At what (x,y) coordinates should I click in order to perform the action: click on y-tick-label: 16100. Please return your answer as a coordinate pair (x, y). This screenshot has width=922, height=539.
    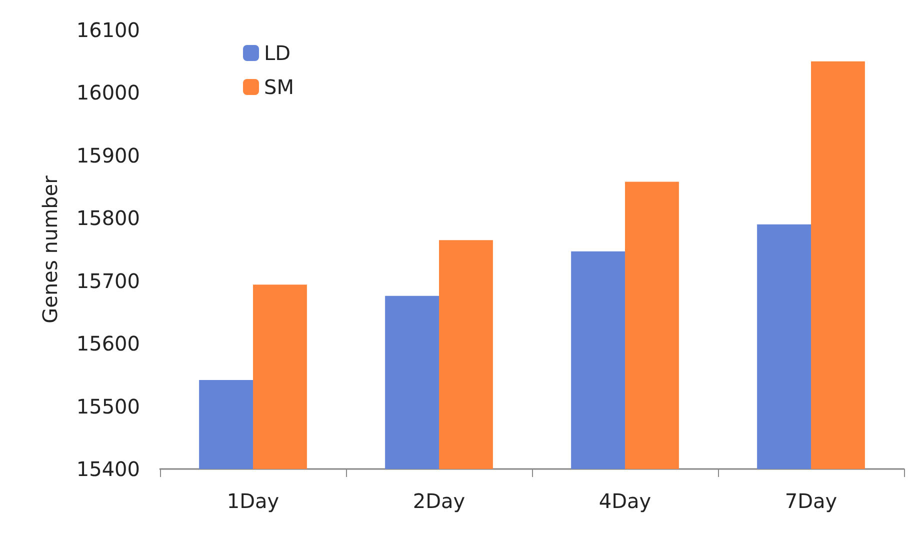
    Looking at the image, I should click on (108, 30).